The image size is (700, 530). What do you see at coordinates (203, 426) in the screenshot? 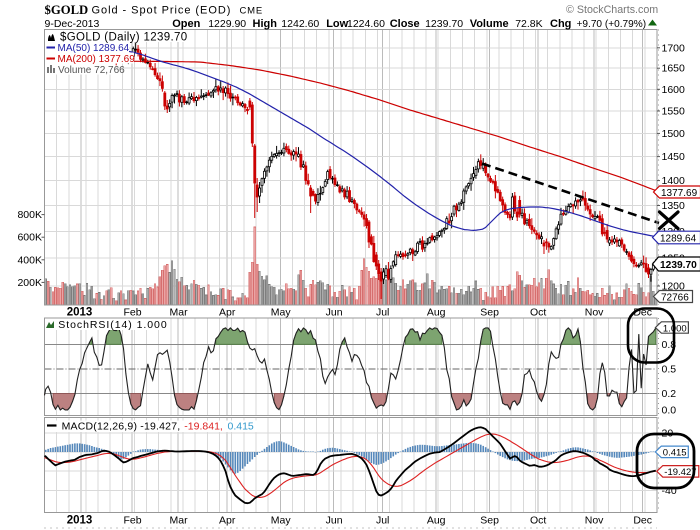
I see `svg-text: -19.841,` at bounding box center [203, 426].